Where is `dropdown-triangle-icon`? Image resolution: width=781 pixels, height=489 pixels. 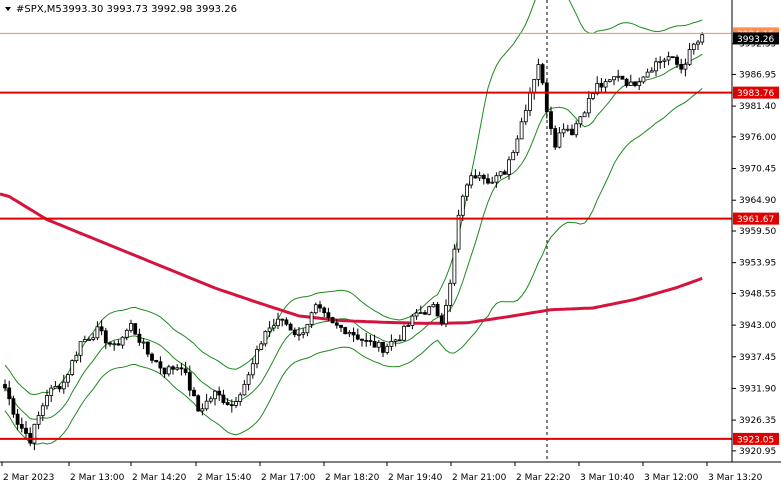
dropdown-triangle-icon is located at coordinates (8, 9).